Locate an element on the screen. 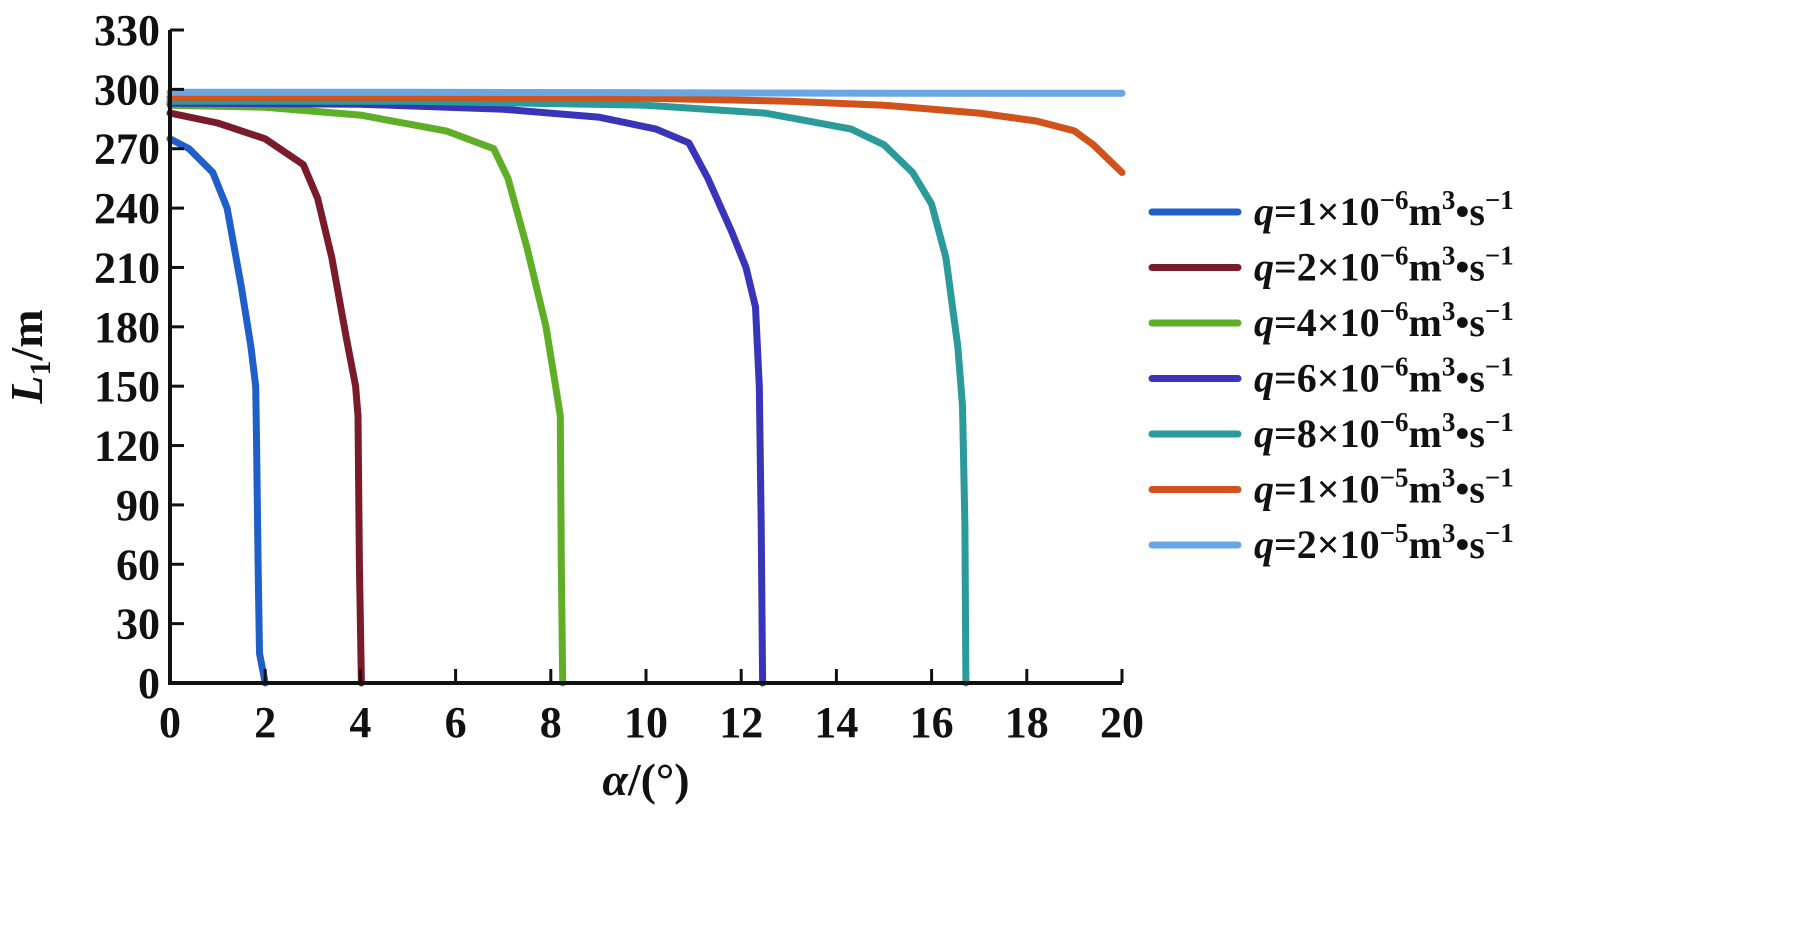 The width and height of the screenshot is (1815, 941). y-tick-label: 0 is located at coordinates (149, 683).